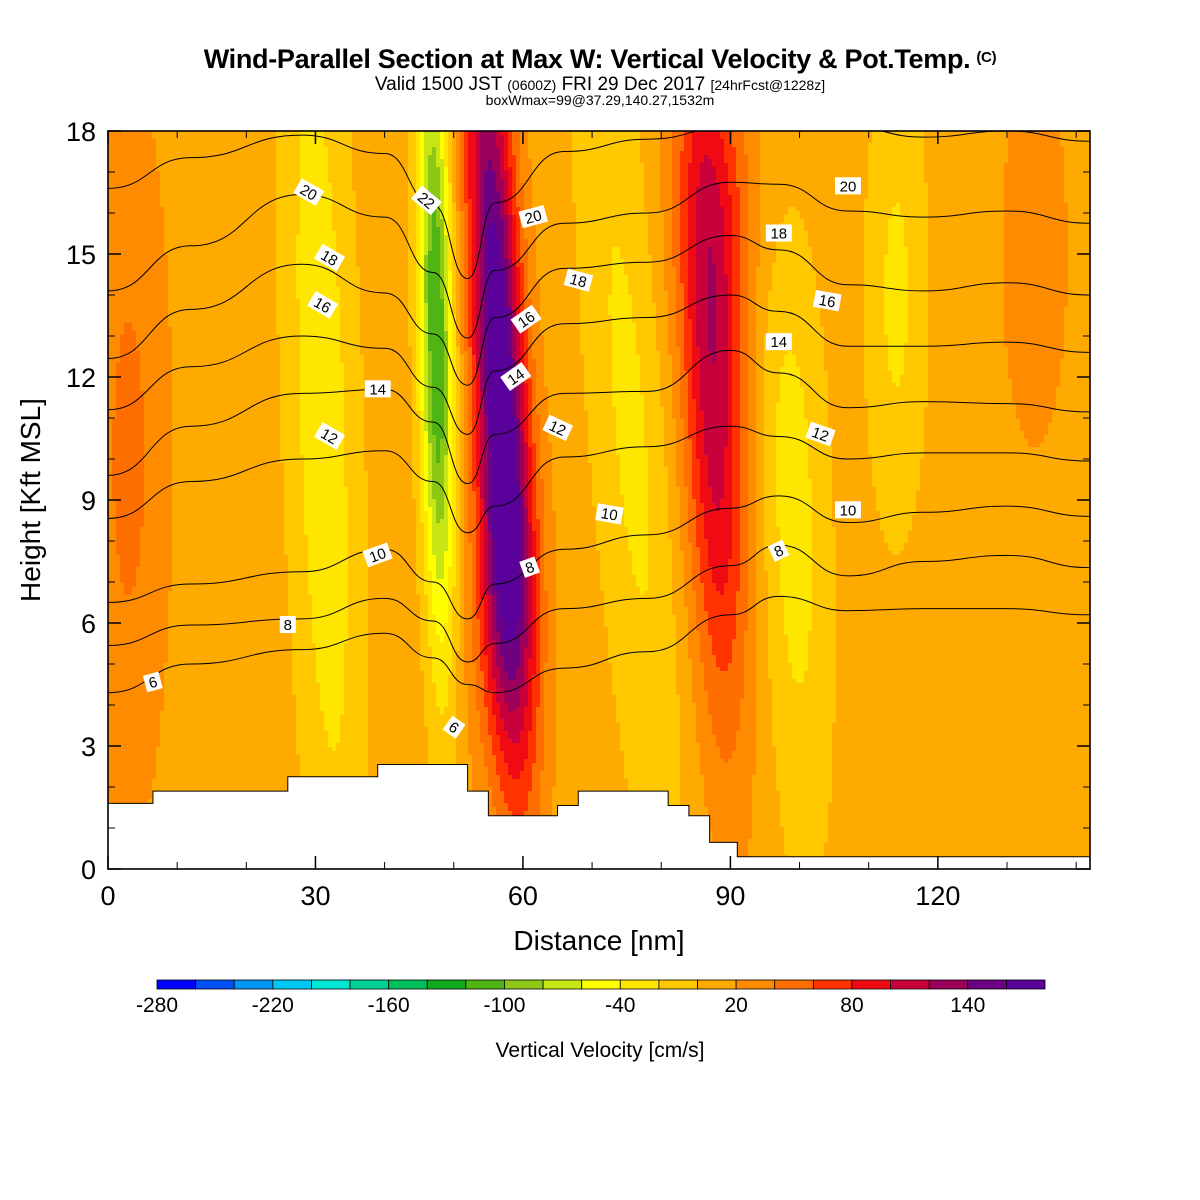 This screenshot has width=1200, height=1200. Describe the element at coordinates (531, 85) in the screenshot. I see `valid-utc-text: (0600Z)` at that location.